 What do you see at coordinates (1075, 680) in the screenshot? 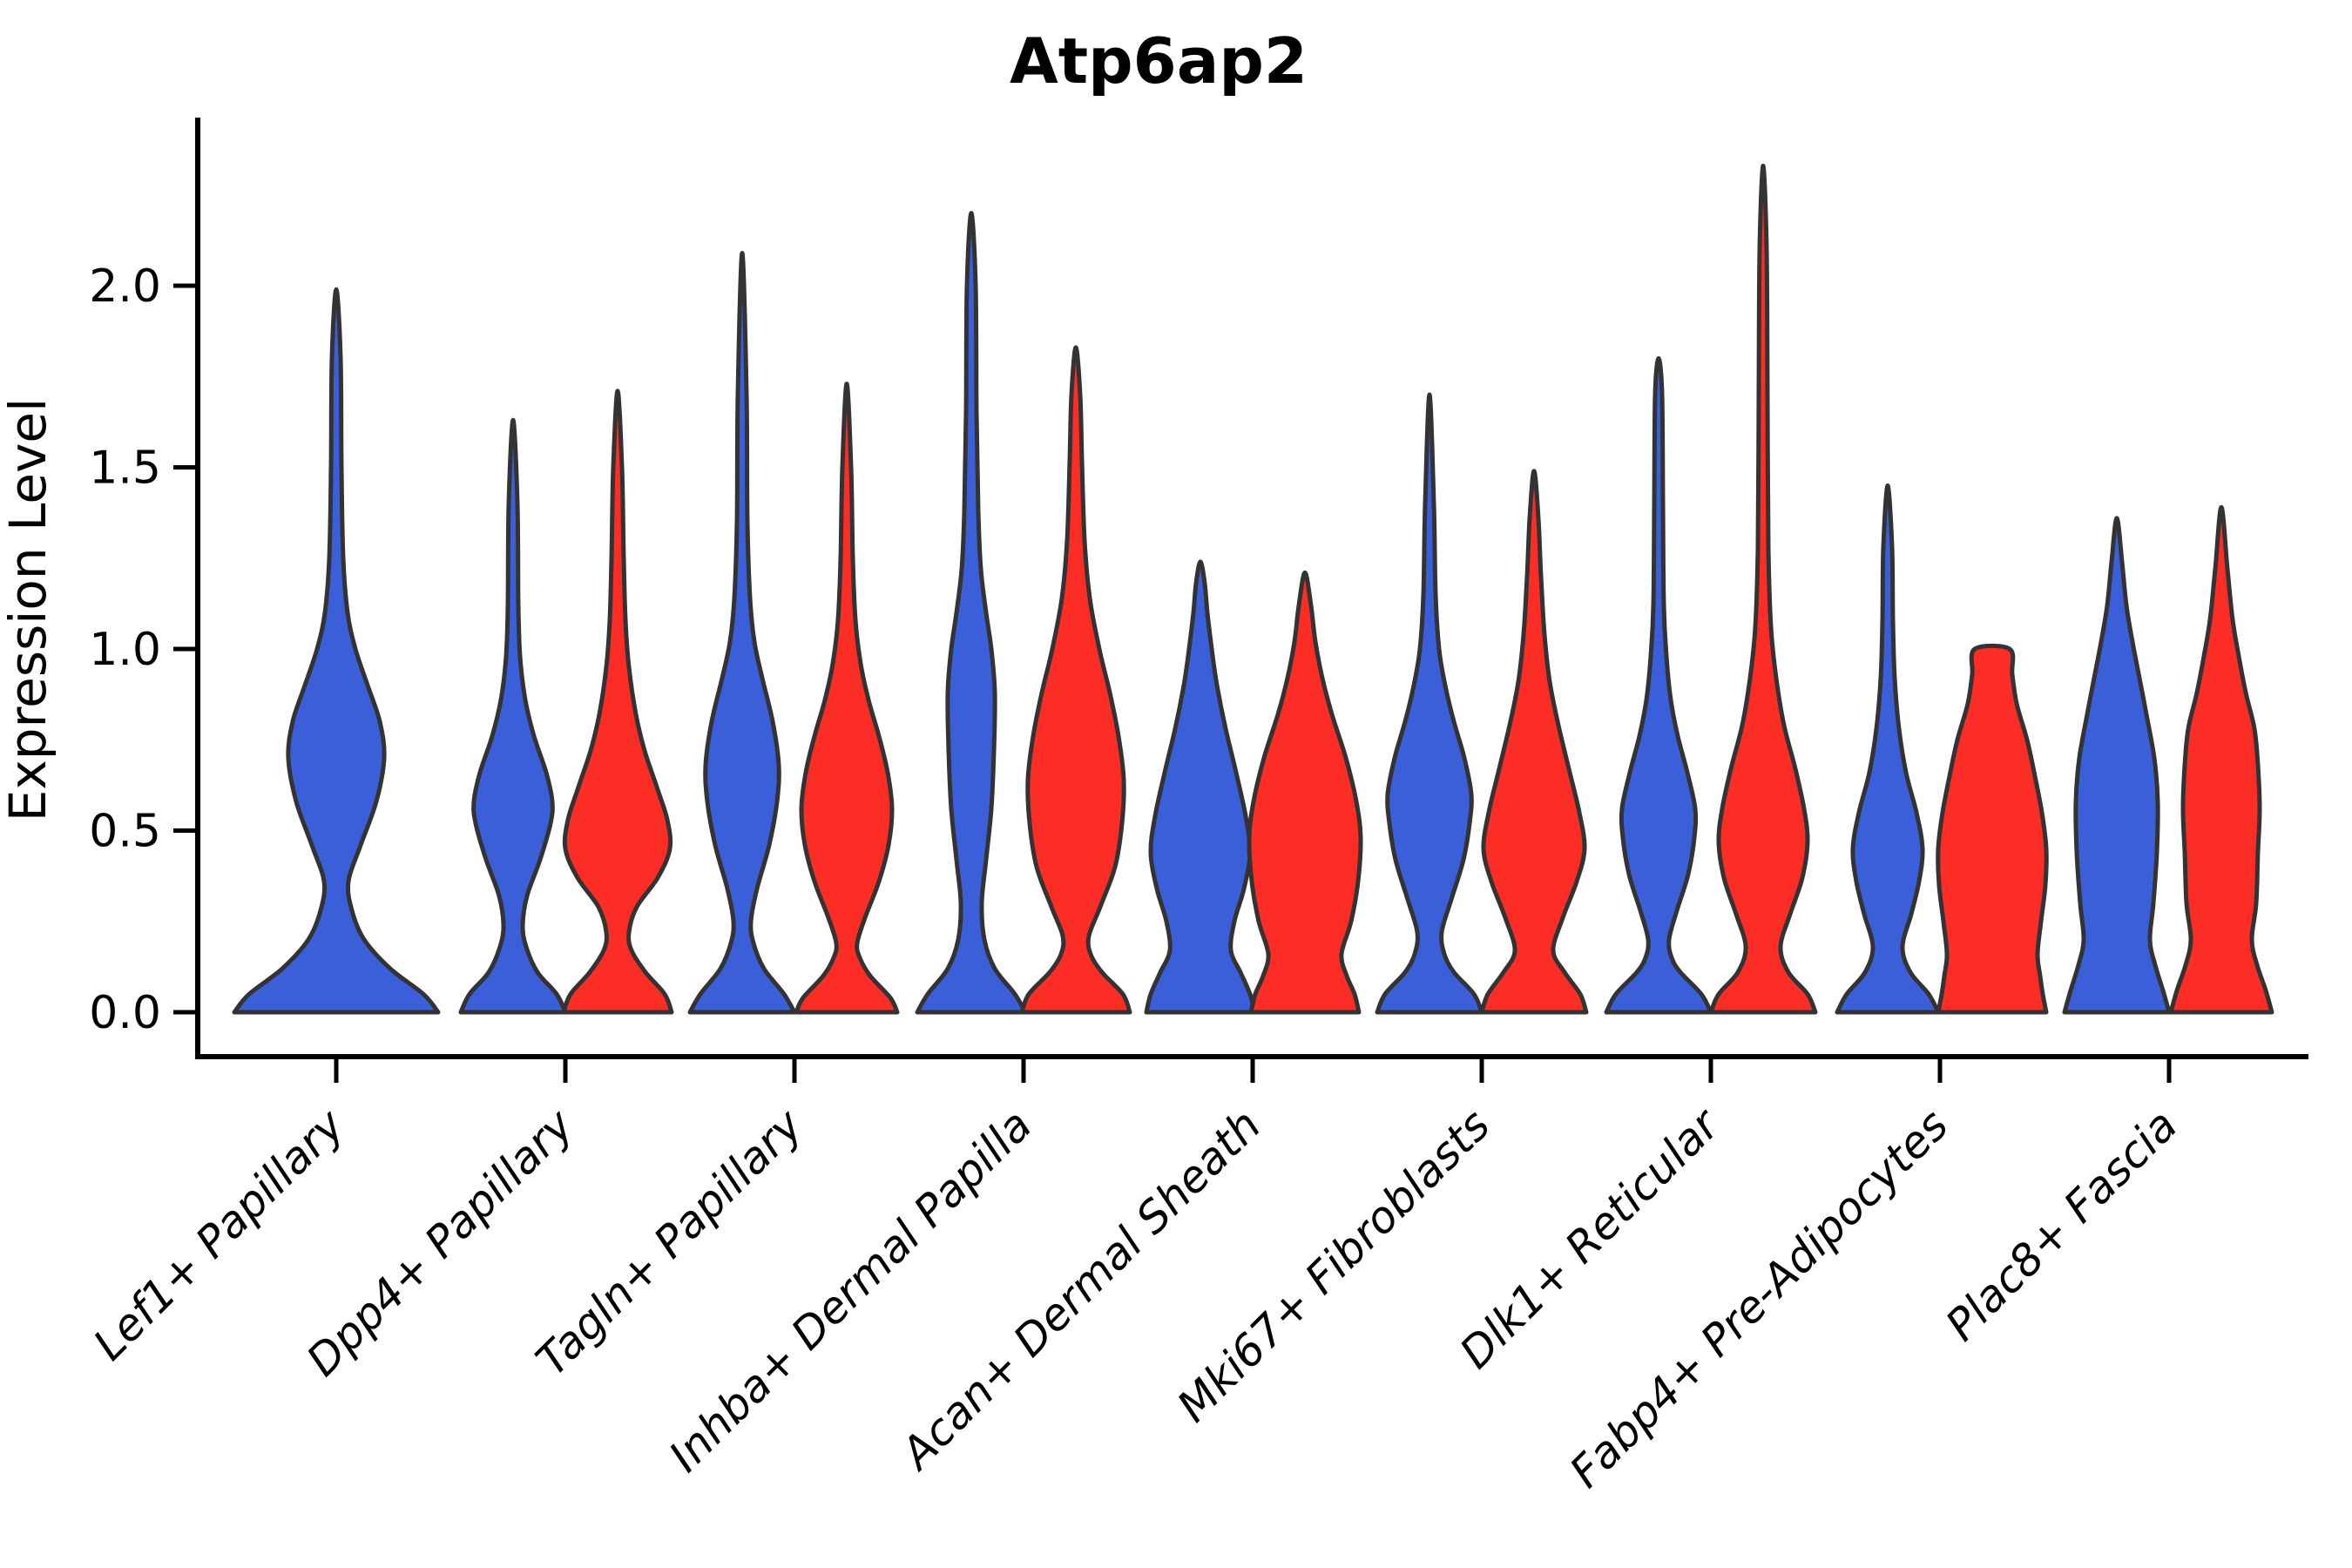
I see `violin-red-inhba-dermal-papilla` at bounding box center [1075, 680].